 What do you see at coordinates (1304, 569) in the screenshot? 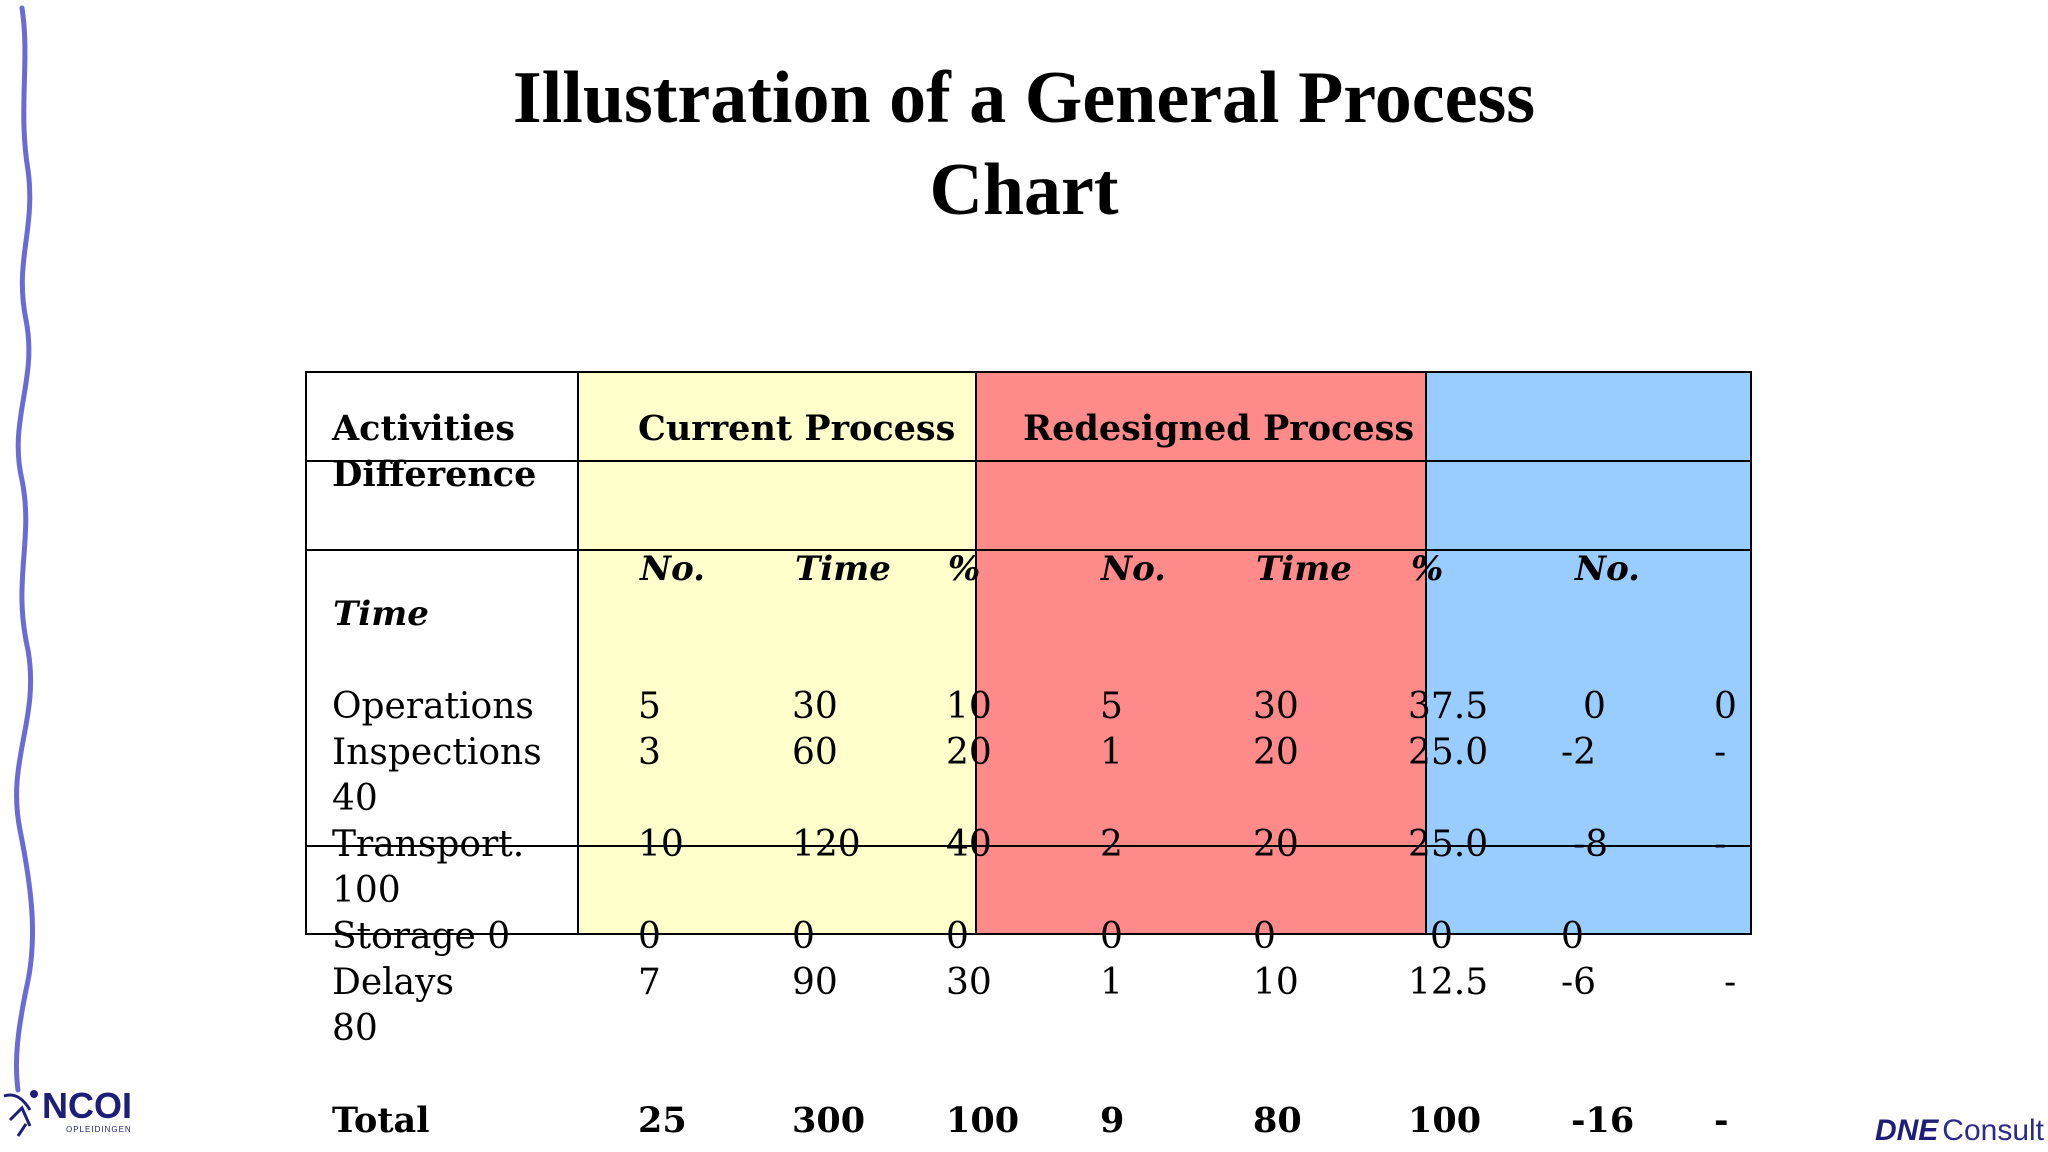
I see `subheader-time-redesigned: Time` at bounding box center [1304, 569].